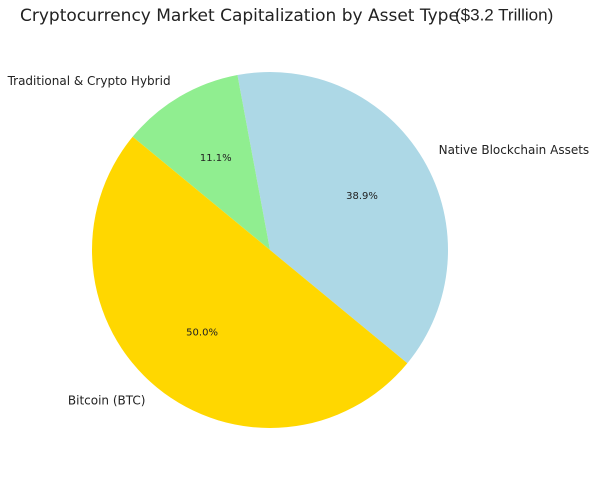 The image size is (600, 480). I want to click on value-label: 11.1%, so click(216, 158).